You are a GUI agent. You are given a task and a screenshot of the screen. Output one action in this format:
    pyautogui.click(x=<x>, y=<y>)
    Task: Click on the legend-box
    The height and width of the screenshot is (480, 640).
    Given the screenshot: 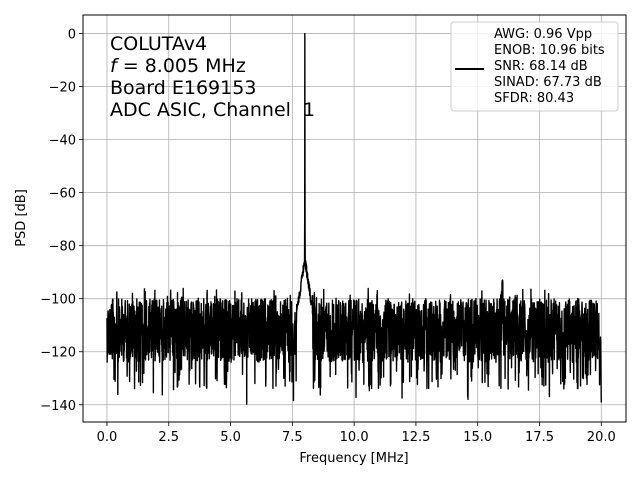 What is the action you would take?
    pyautogui.click(x=534, y=66)
    